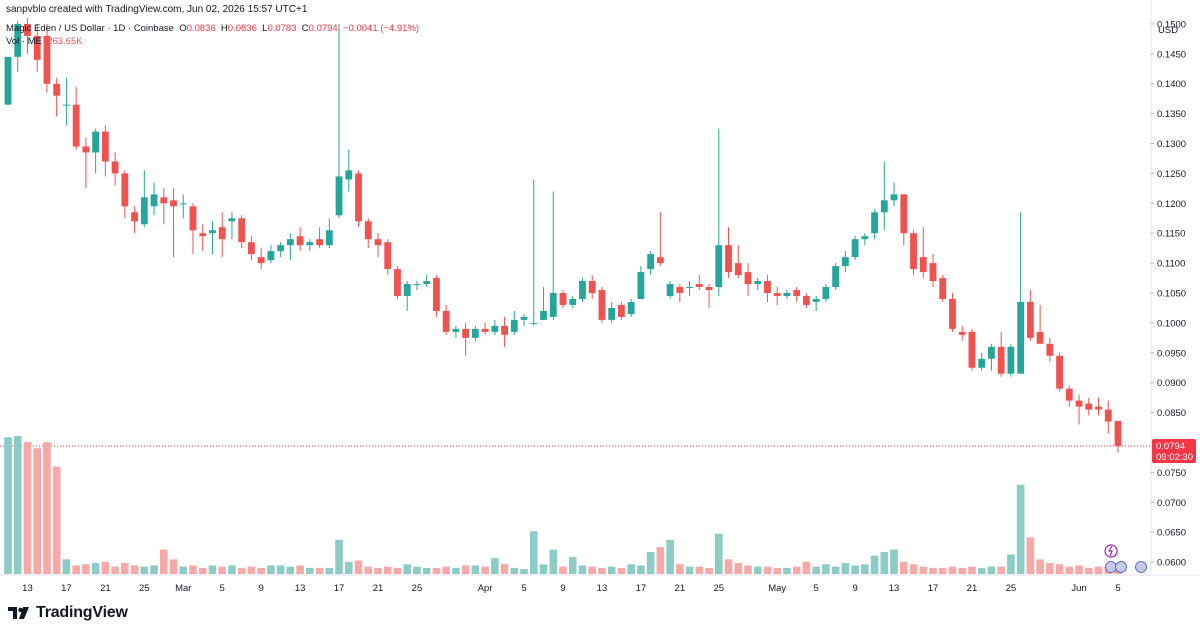 This screenshot has height=634, width=1200. Describe the element at coordinates (65, 41) in the screenshot. I see `volume-value: 263.65K` at that location.